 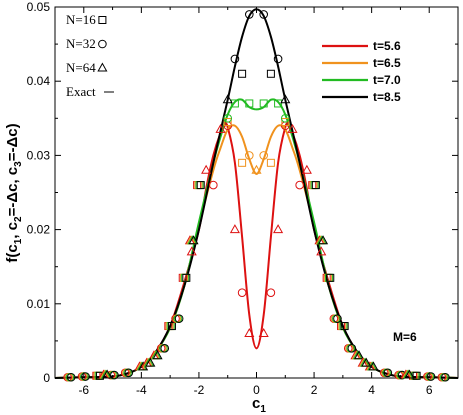 What do you see at coordinates (387, 80) in the screenshot?
I see `legend-label: t=7.0` at bounding box center [387, 80].